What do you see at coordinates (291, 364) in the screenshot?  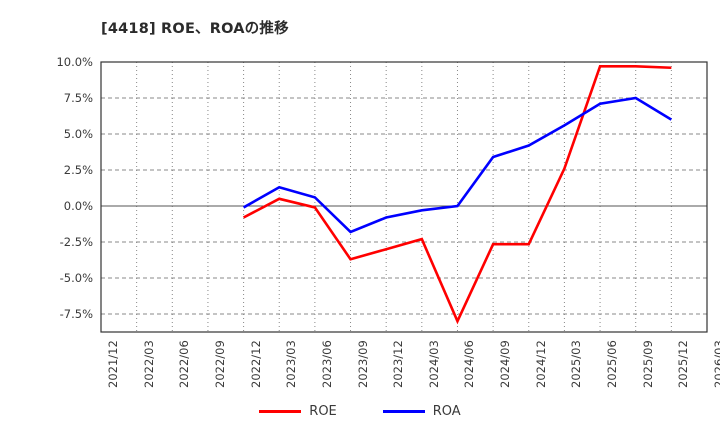 I see `x-tick-label: 2023/03` at bounding box center [291, 364].